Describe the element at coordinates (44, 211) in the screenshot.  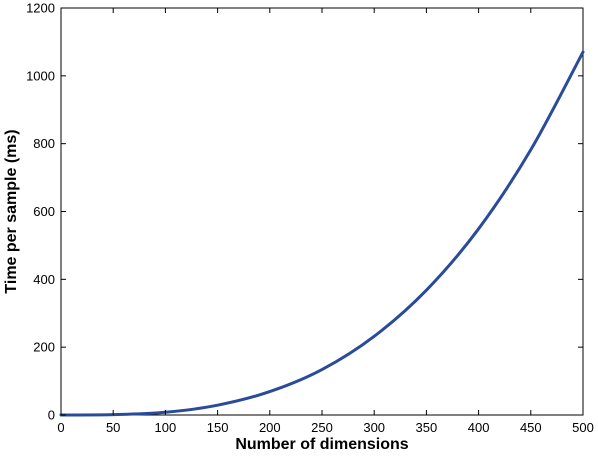
I see `y-tick-label: 600` at that location.